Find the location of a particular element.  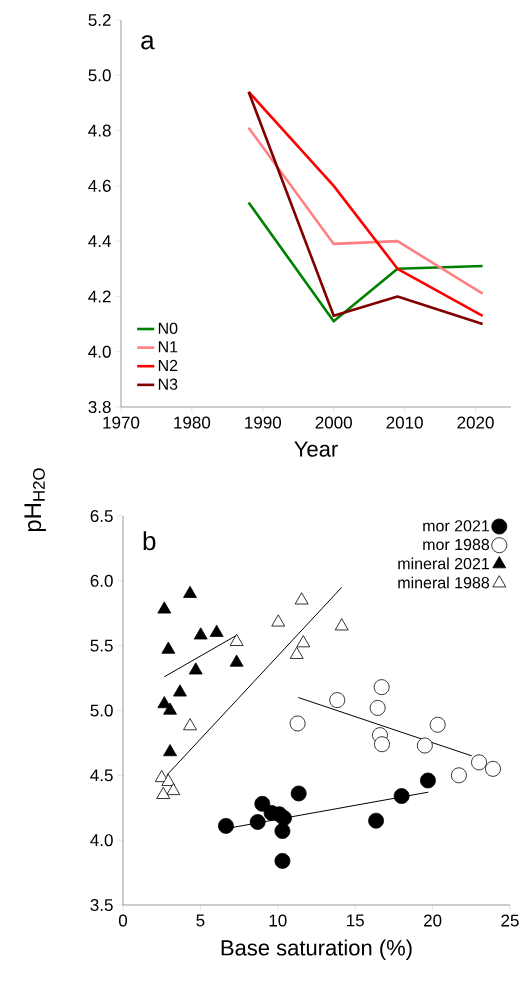

y-tick-label: 4.5 is located at coordinates (101, 775).